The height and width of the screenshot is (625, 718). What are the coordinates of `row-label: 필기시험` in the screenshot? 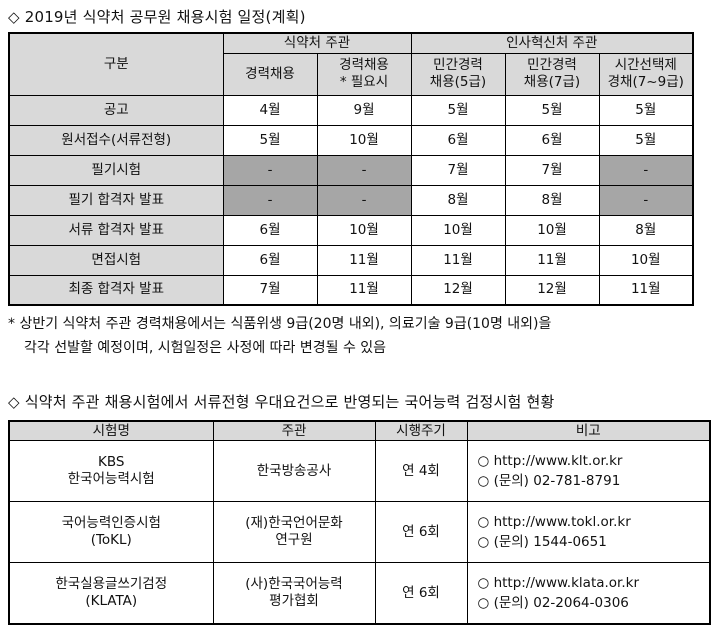 It's located at (116, 170).